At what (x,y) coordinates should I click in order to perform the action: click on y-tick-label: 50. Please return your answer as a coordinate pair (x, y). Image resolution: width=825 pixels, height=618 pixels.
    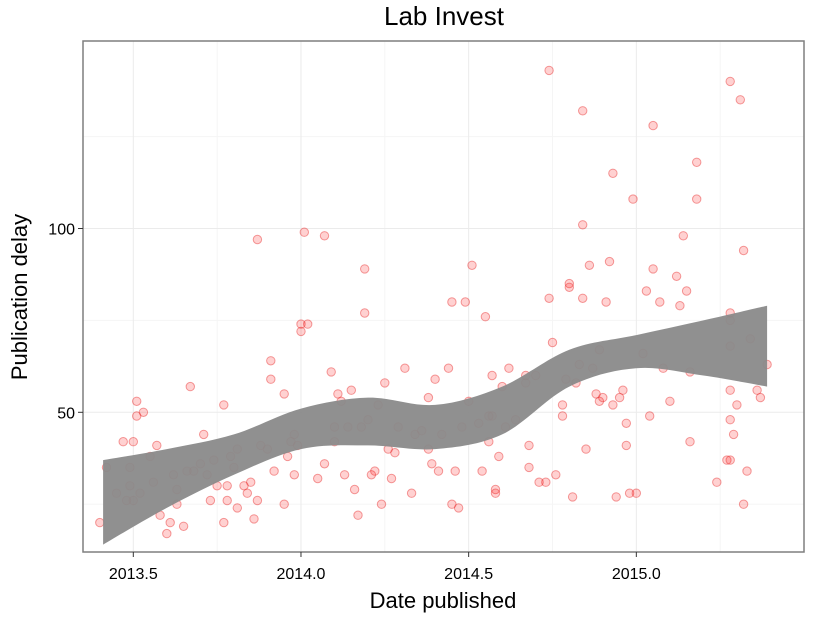
    Looking at the image, I should click on (66, 413).